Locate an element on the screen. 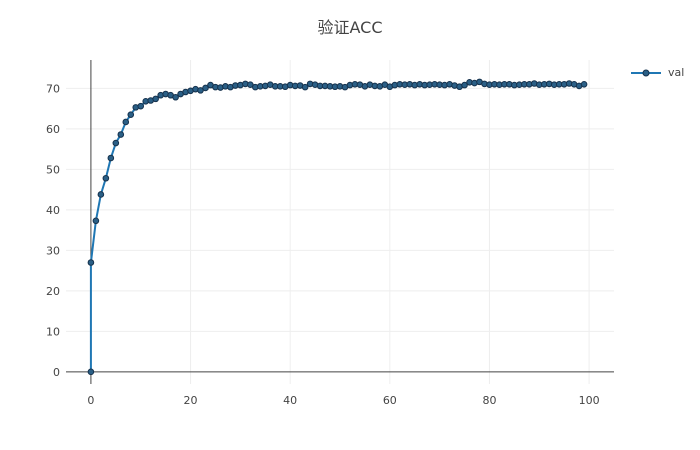 The width and height of the screenshot is (700, 450). y-tick-label: 70 is located at coordinates (53, 88).